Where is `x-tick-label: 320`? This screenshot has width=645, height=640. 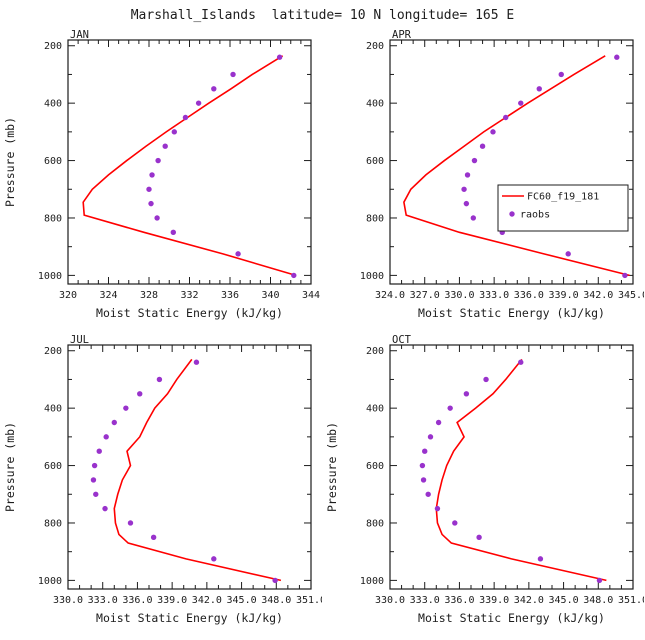 x-tick-label: 320 is located at coordinates (68, 295).